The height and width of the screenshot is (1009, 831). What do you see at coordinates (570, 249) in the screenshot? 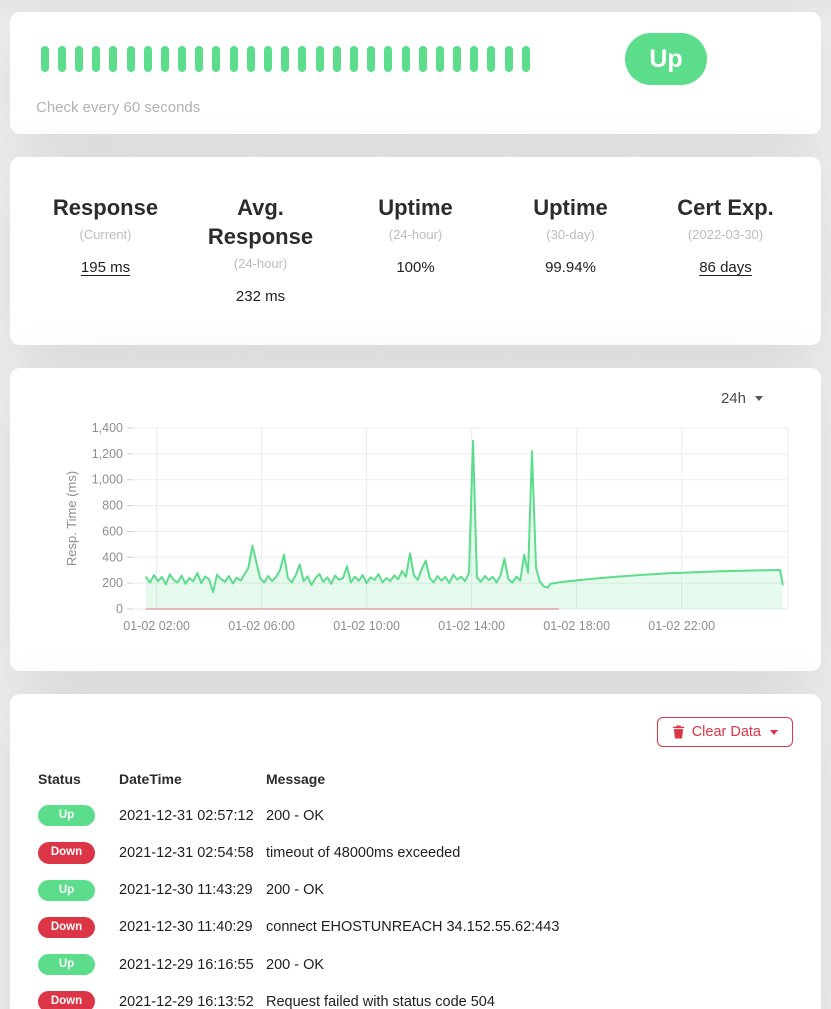
I see `stat-uptime-30d: Uptime (30-day) 99.94%` at bounding box center [570, 249].